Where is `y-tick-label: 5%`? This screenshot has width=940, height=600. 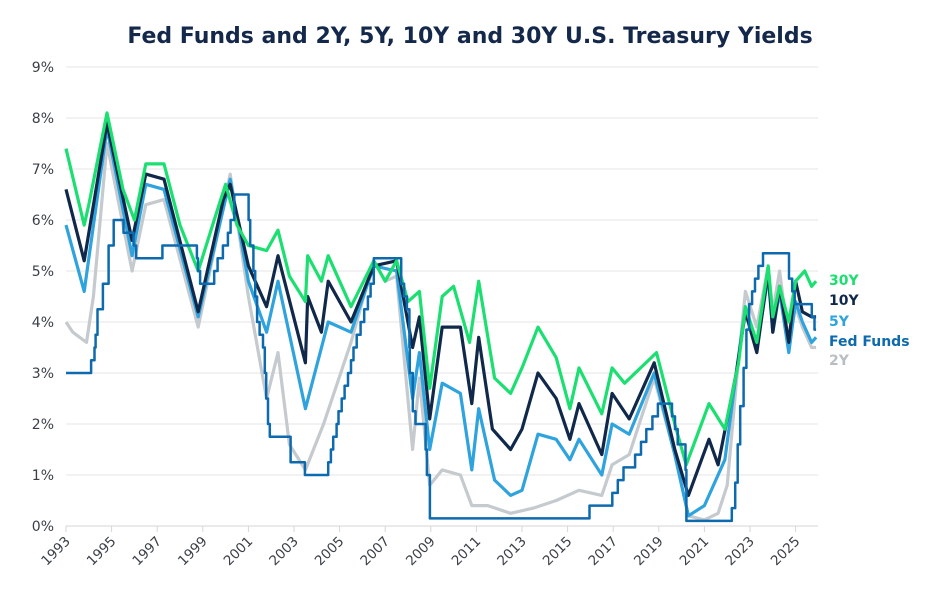
y-tick-label: 5% is located at coordinates (43, 272).